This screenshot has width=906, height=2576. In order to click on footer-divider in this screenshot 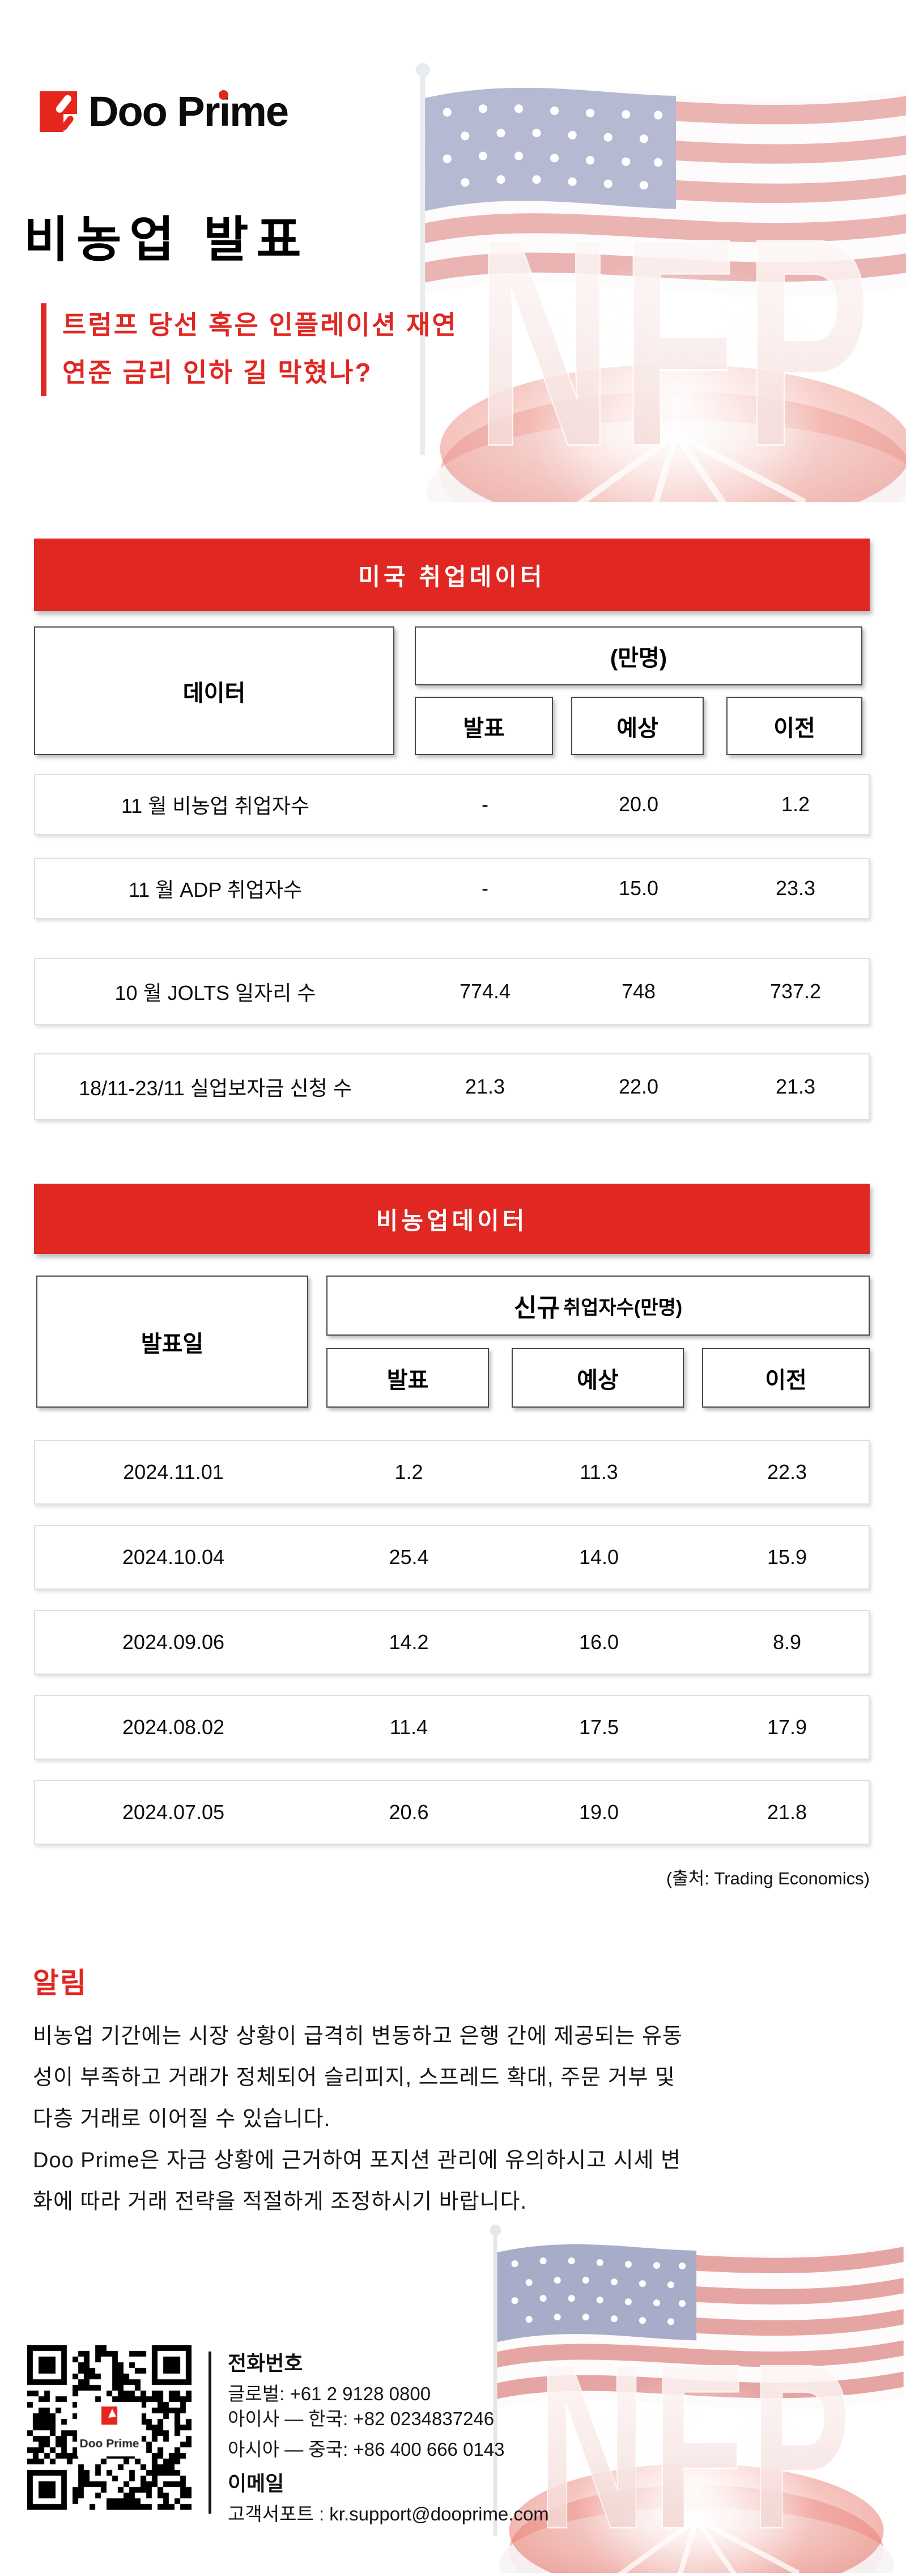, I will do `click(210, 2433)`.